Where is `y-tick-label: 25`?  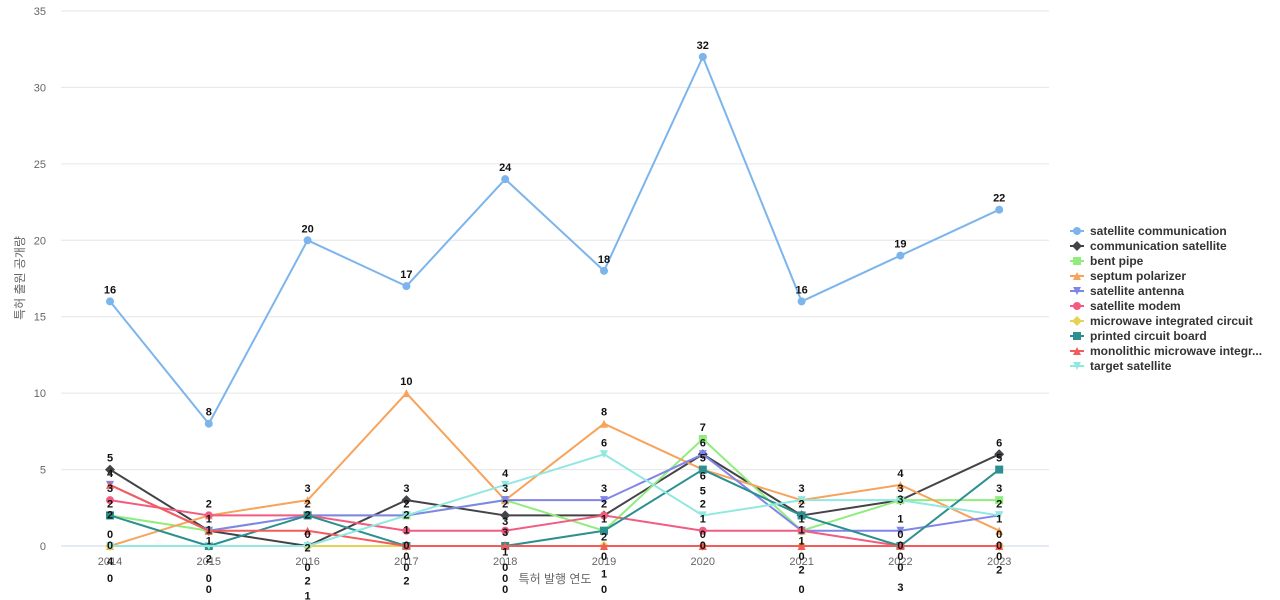 y-tick-label: 25 is located at coordinates (40, 165).